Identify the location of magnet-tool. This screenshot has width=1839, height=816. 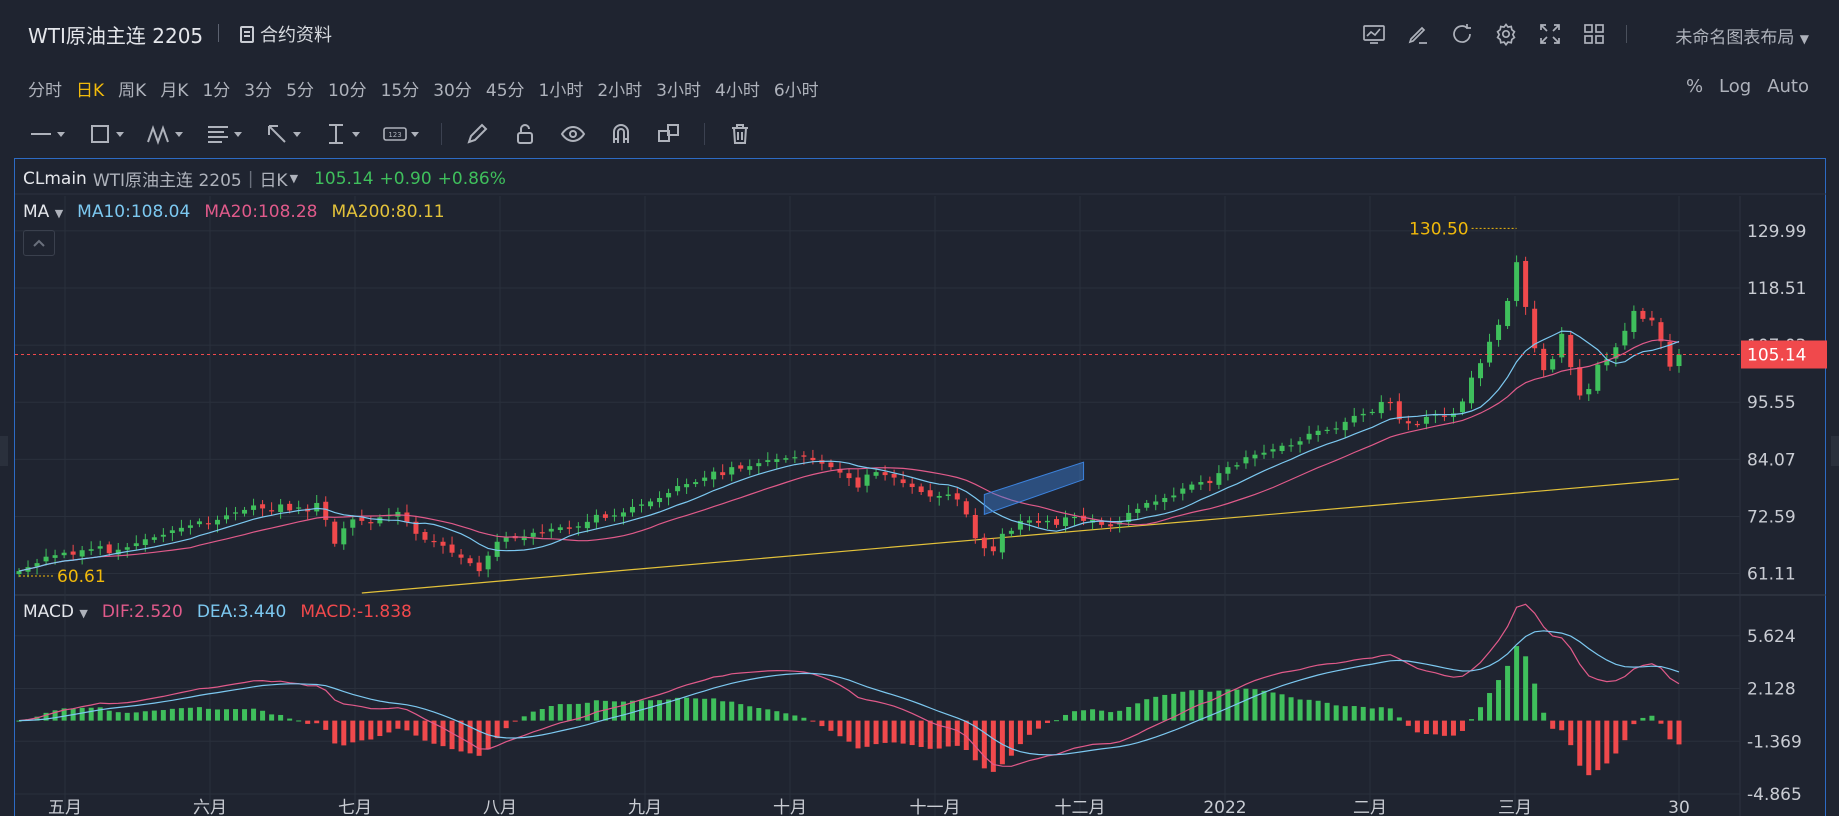
(621, 134).